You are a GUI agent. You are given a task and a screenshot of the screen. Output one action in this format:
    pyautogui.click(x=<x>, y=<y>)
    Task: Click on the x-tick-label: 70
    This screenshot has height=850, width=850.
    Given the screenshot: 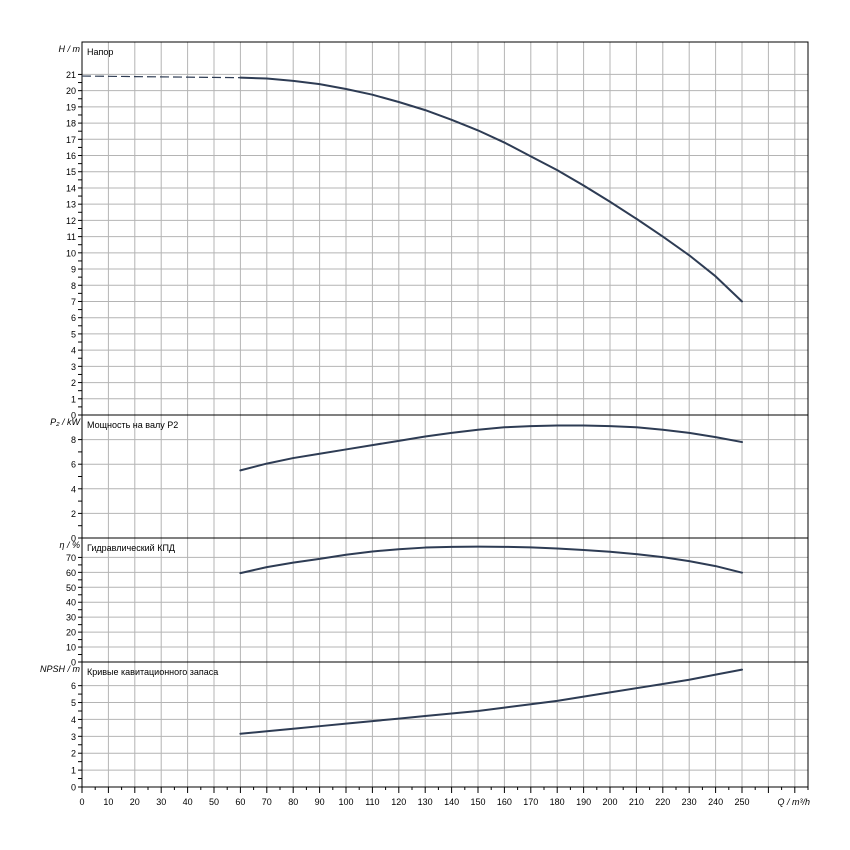 What is the action you would take?
    pyautogui.click(x=267, y=802)
    